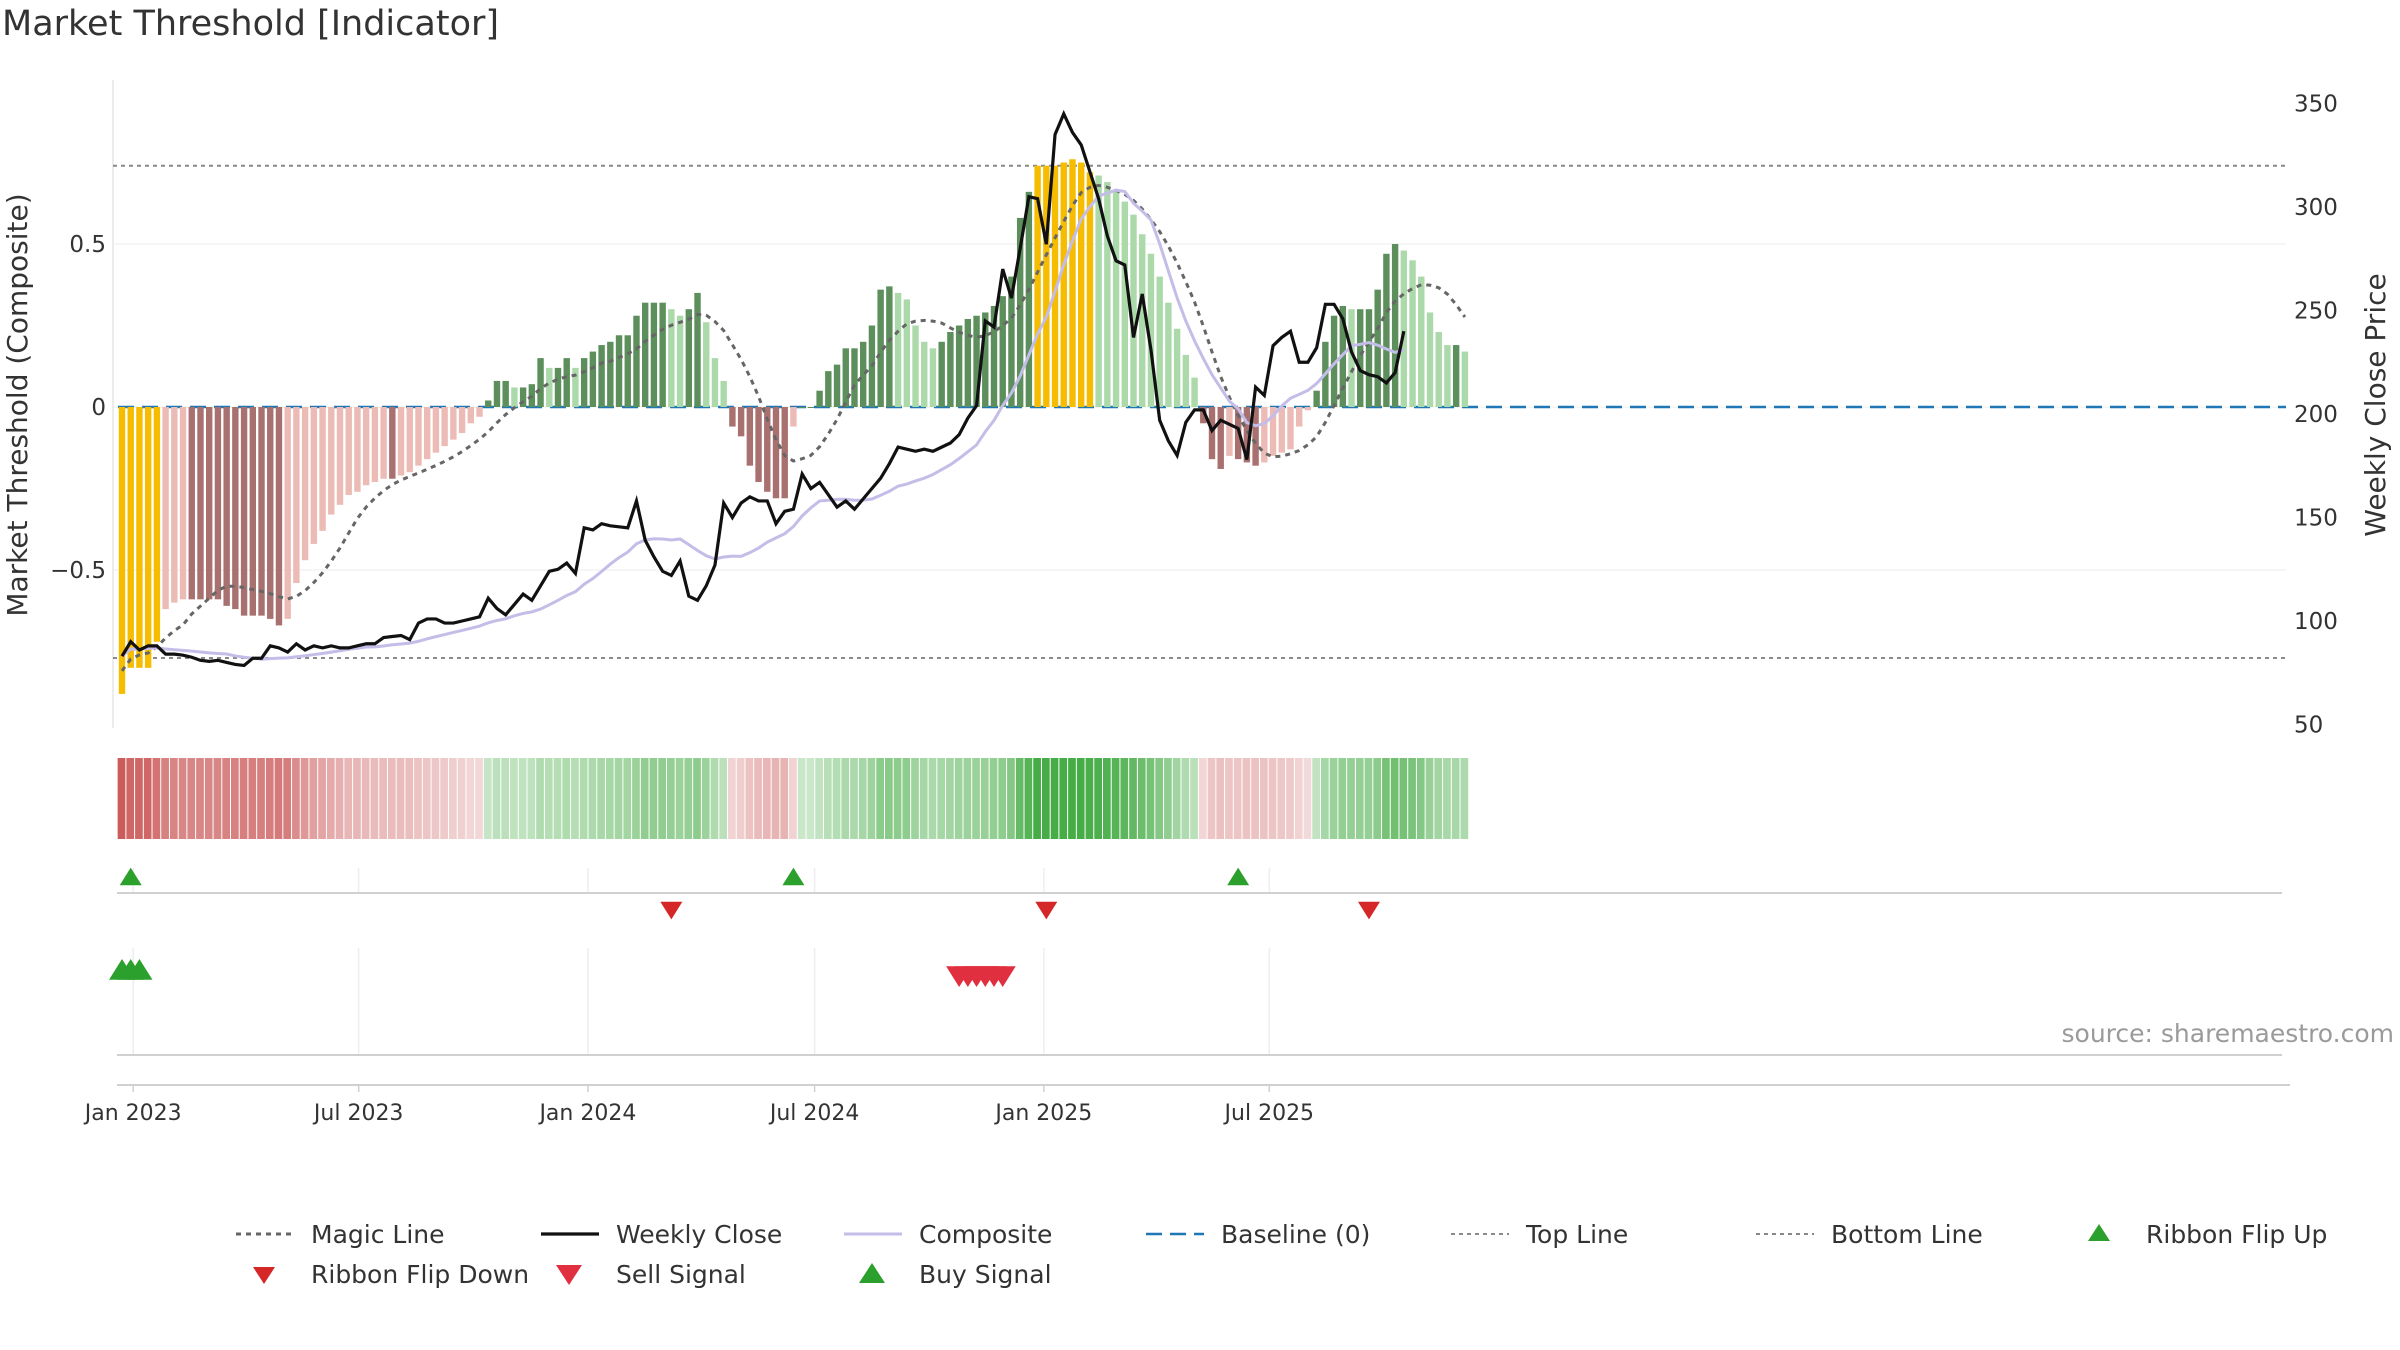  I want to click on right-axis-title: Weekly Close Price, so click(2375, 404).